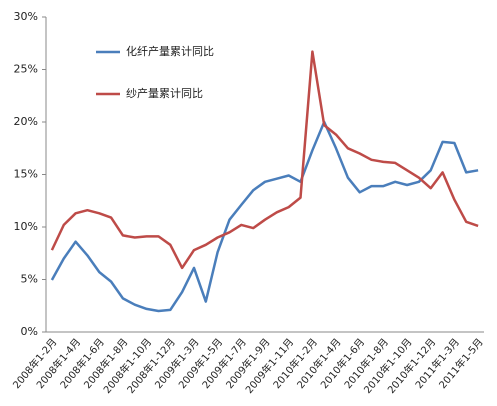 The height and width of the screenshot is (406, 497). Describe the element at coordinates (26, 226) in the screenshot. I see `y-tick-label: 10%` at that location.